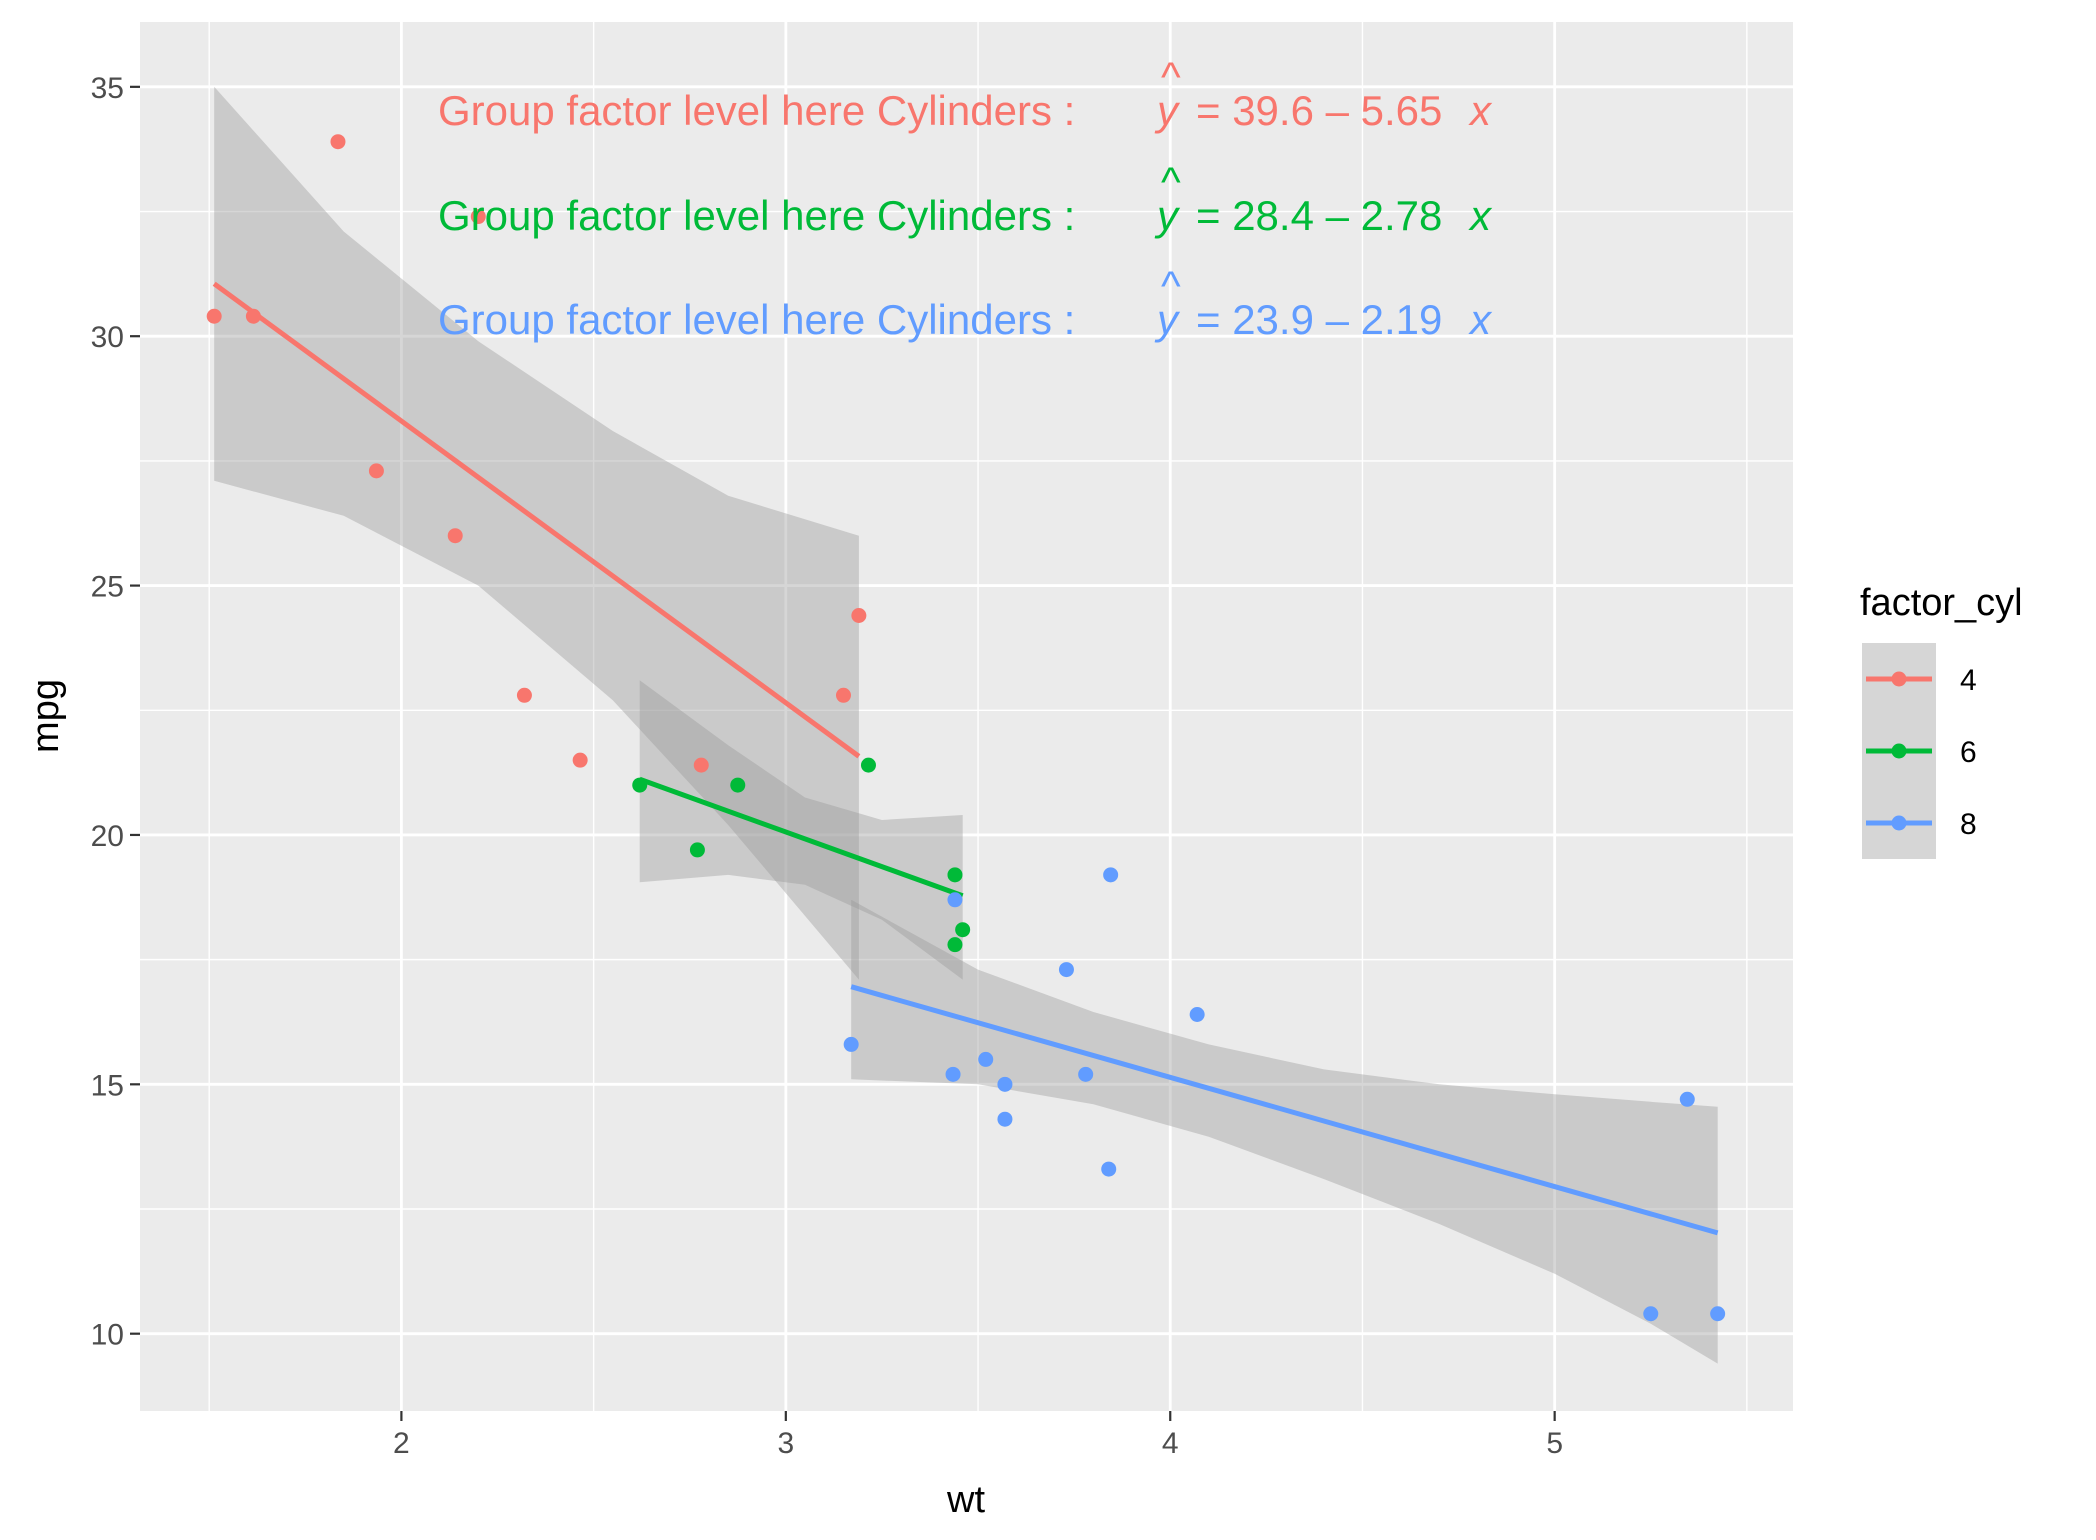  Describe the element at coordinates (1319, 110) in the screenshot. I see `equation-rhs-4: = 39.6 – 5.65` at that location.